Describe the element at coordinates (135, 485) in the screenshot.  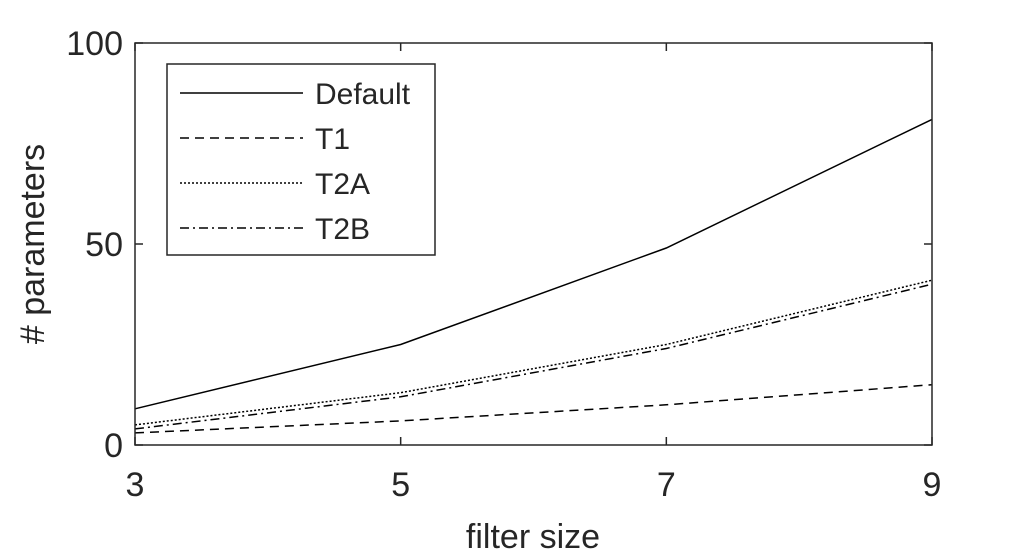
I see `x-tick-label: 3` at that location.